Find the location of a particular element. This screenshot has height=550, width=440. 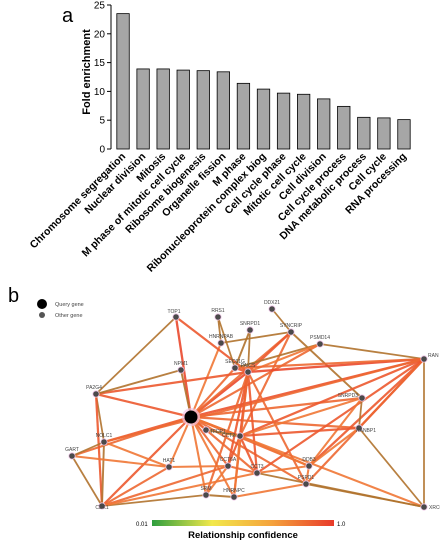

gene-label: NOLC1 is located at coordinates (104, 436).